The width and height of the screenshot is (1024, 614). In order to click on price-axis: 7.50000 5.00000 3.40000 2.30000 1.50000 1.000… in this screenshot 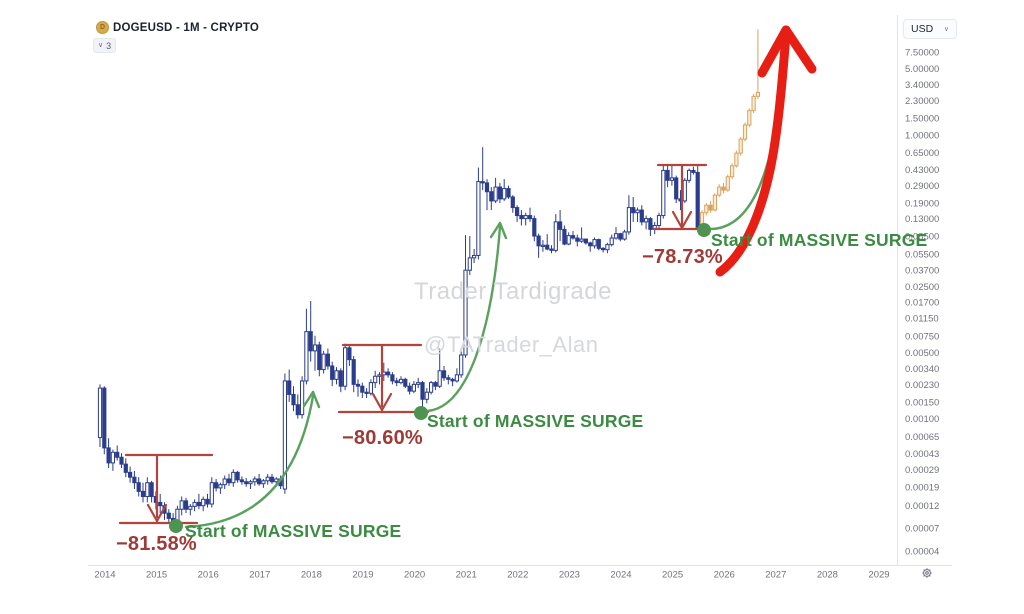, I will do `click(922, 303)`.